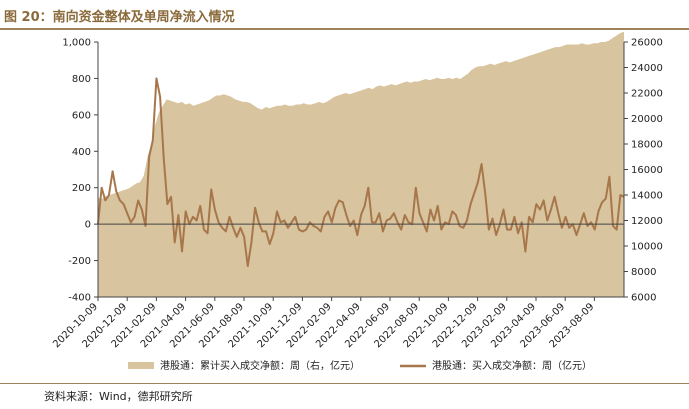 The height and width of the screenshot is (409, 689). I want to click on right-tick-label: 18000, so click(647, 145).